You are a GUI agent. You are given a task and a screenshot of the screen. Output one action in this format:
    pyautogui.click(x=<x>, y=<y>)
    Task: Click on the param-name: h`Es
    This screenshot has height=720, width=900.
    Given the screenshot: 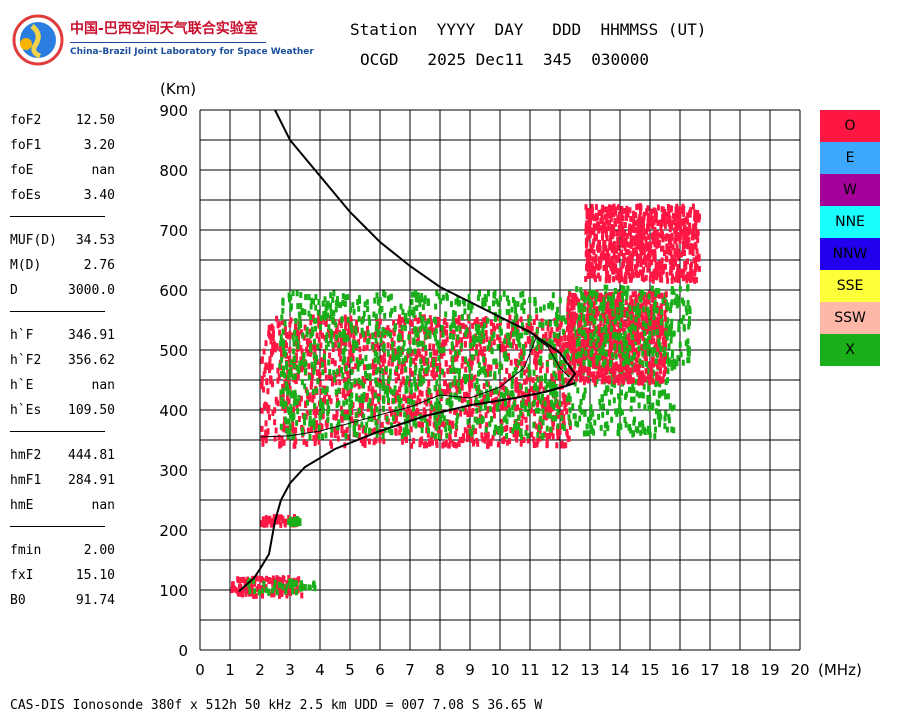 What is the action you would take?
    pyautogui.click(x=26, y=410)
    